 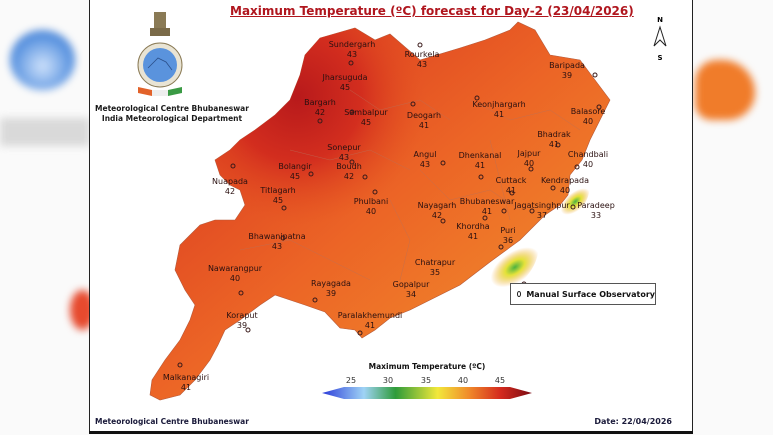 I want to click on blurred-logo, so click(x=42, y=60).